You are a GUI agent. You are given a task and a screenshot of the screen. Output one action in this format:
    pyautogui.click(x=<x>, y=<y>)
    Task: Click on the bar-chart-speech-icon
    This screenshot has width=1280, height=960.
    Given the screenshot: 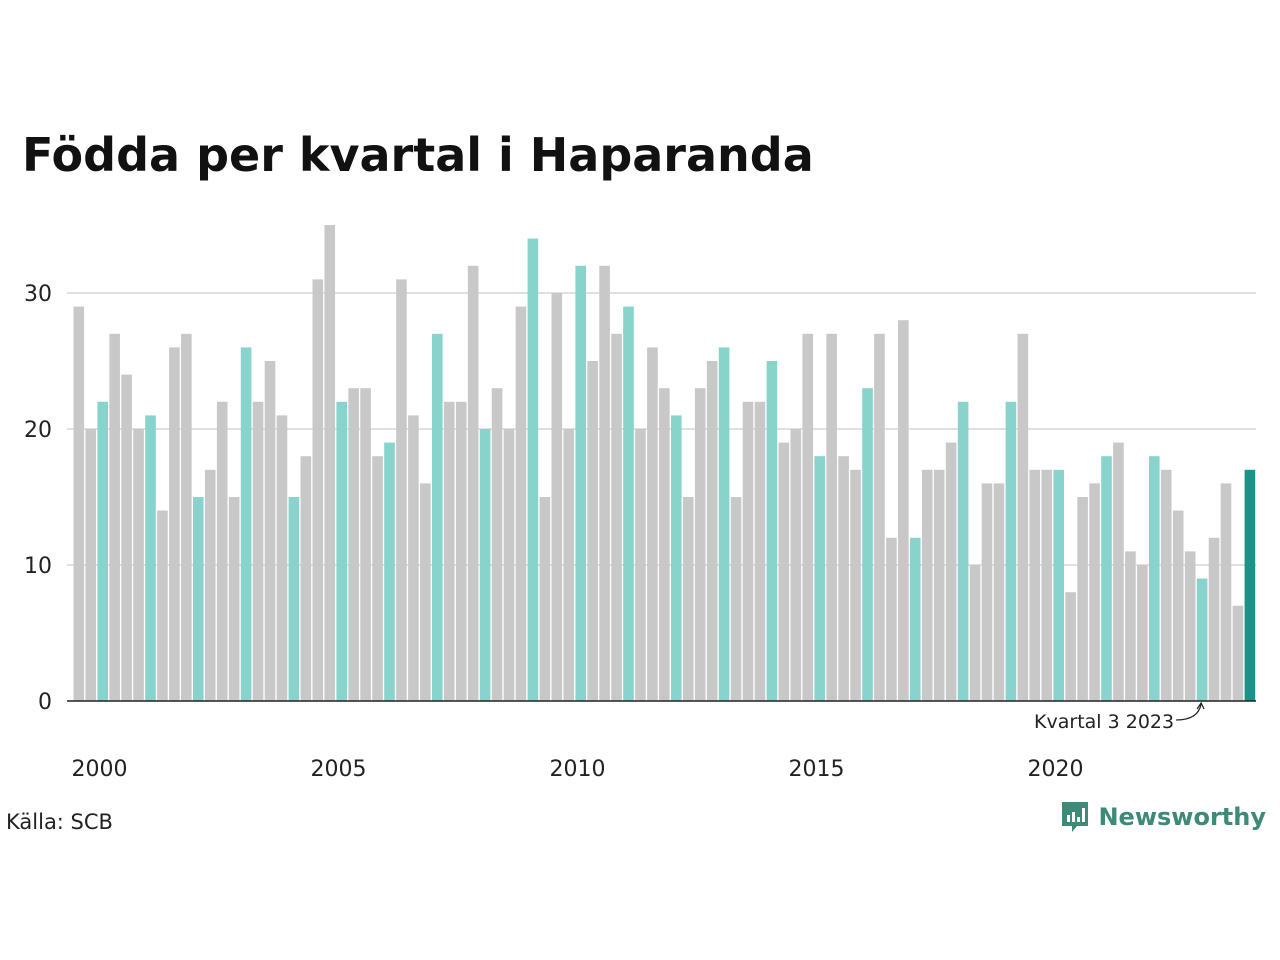 What is the action you would take?
    pyautogui.click(x=1075, y=817)
    